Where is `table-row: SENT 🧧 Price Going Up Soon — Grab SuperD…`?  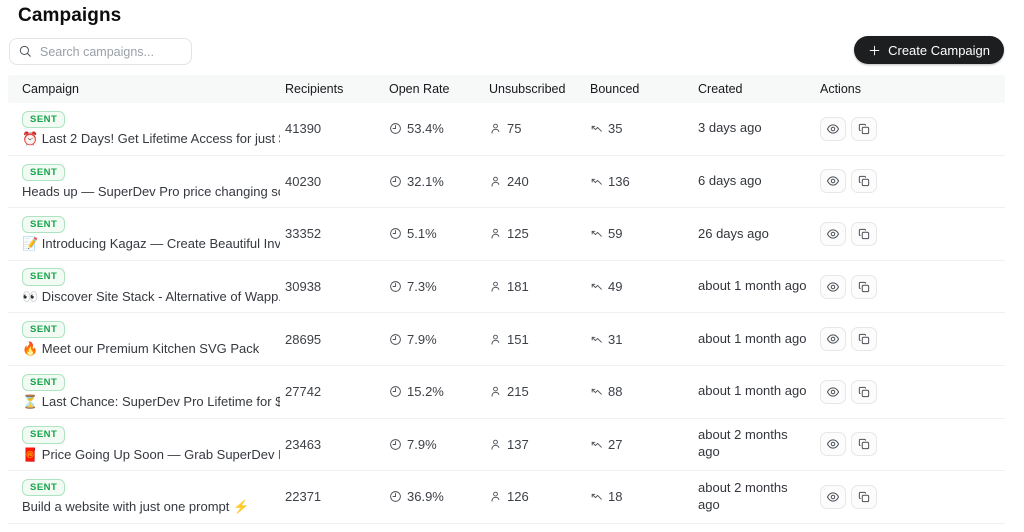
table-row: SENT 🧧 Price Going Up Soon — Grab SuperD… is located at coordinates (506, 445).